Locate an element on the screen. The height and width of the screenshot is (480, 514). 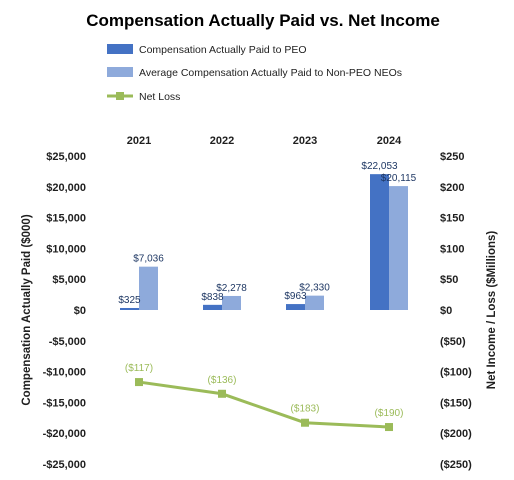
bar-label-peo: $325 is located at coordinates (129, 300).